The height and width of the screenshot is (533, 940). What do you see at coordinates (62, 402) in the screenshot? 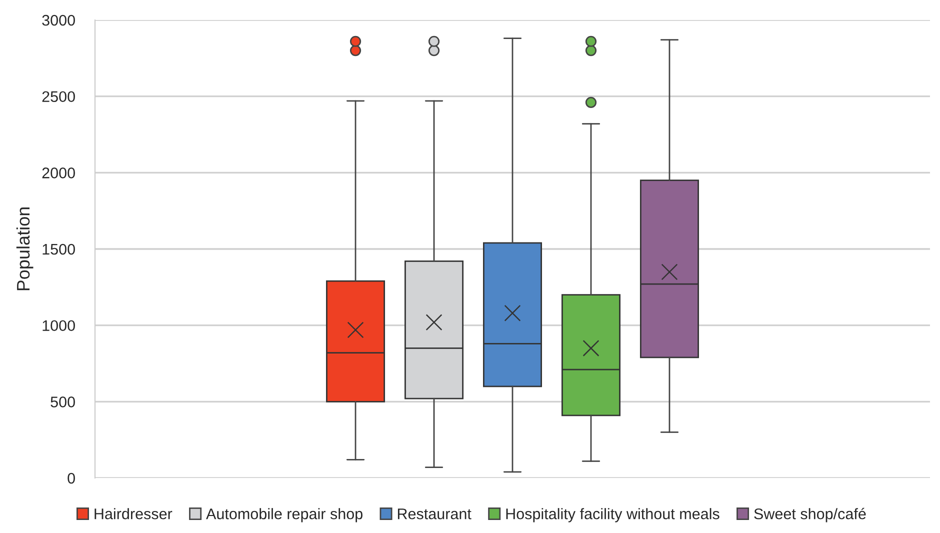
I see `y-tick-label: 500` at bounding box center [62, 402].